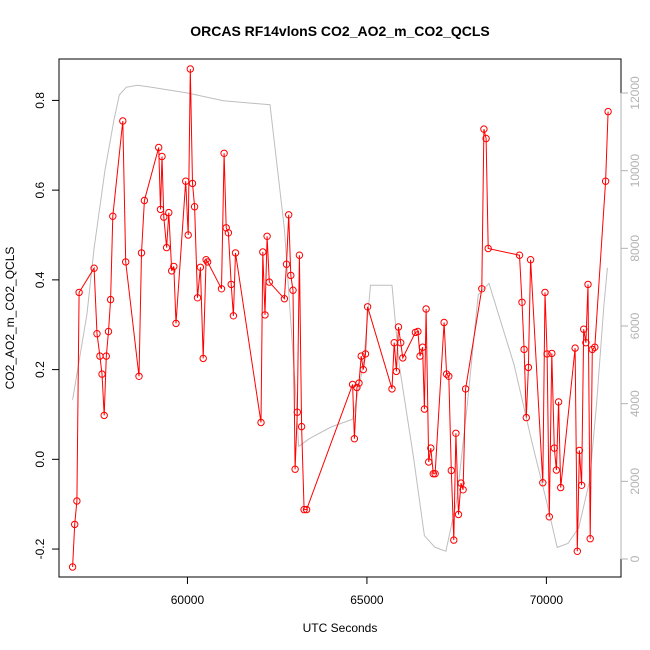 This screenshot has height=650, width=650. What do you see at coordinates (10, 318) in the screenshot?
I see `y-axis-label: CO2_AO2_m_CO2_QCLS` at bounding box center [10, 318].